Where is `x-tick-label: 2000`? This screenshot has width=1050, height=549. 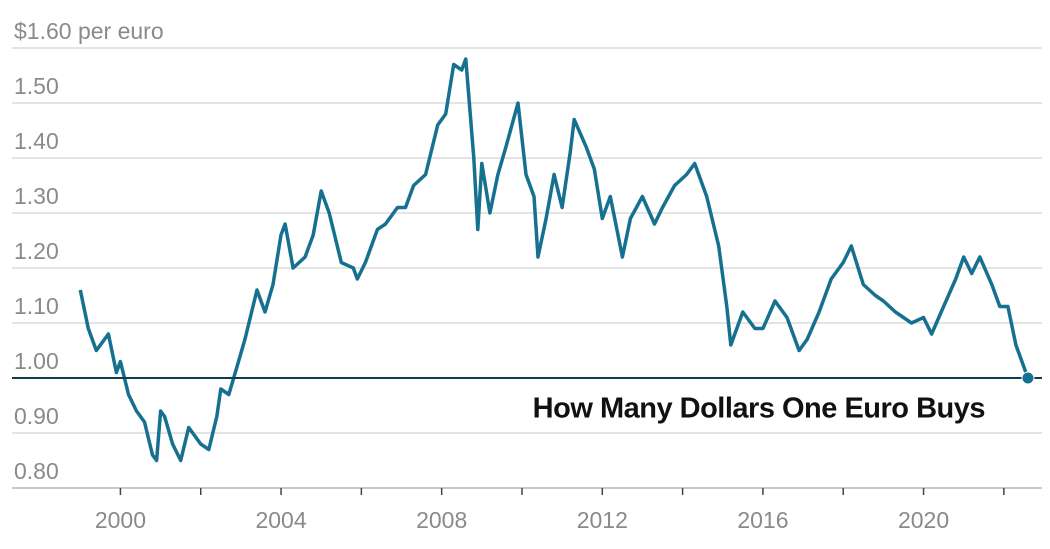 x-tick-label: 2000 is located at coordinates (120, 520).